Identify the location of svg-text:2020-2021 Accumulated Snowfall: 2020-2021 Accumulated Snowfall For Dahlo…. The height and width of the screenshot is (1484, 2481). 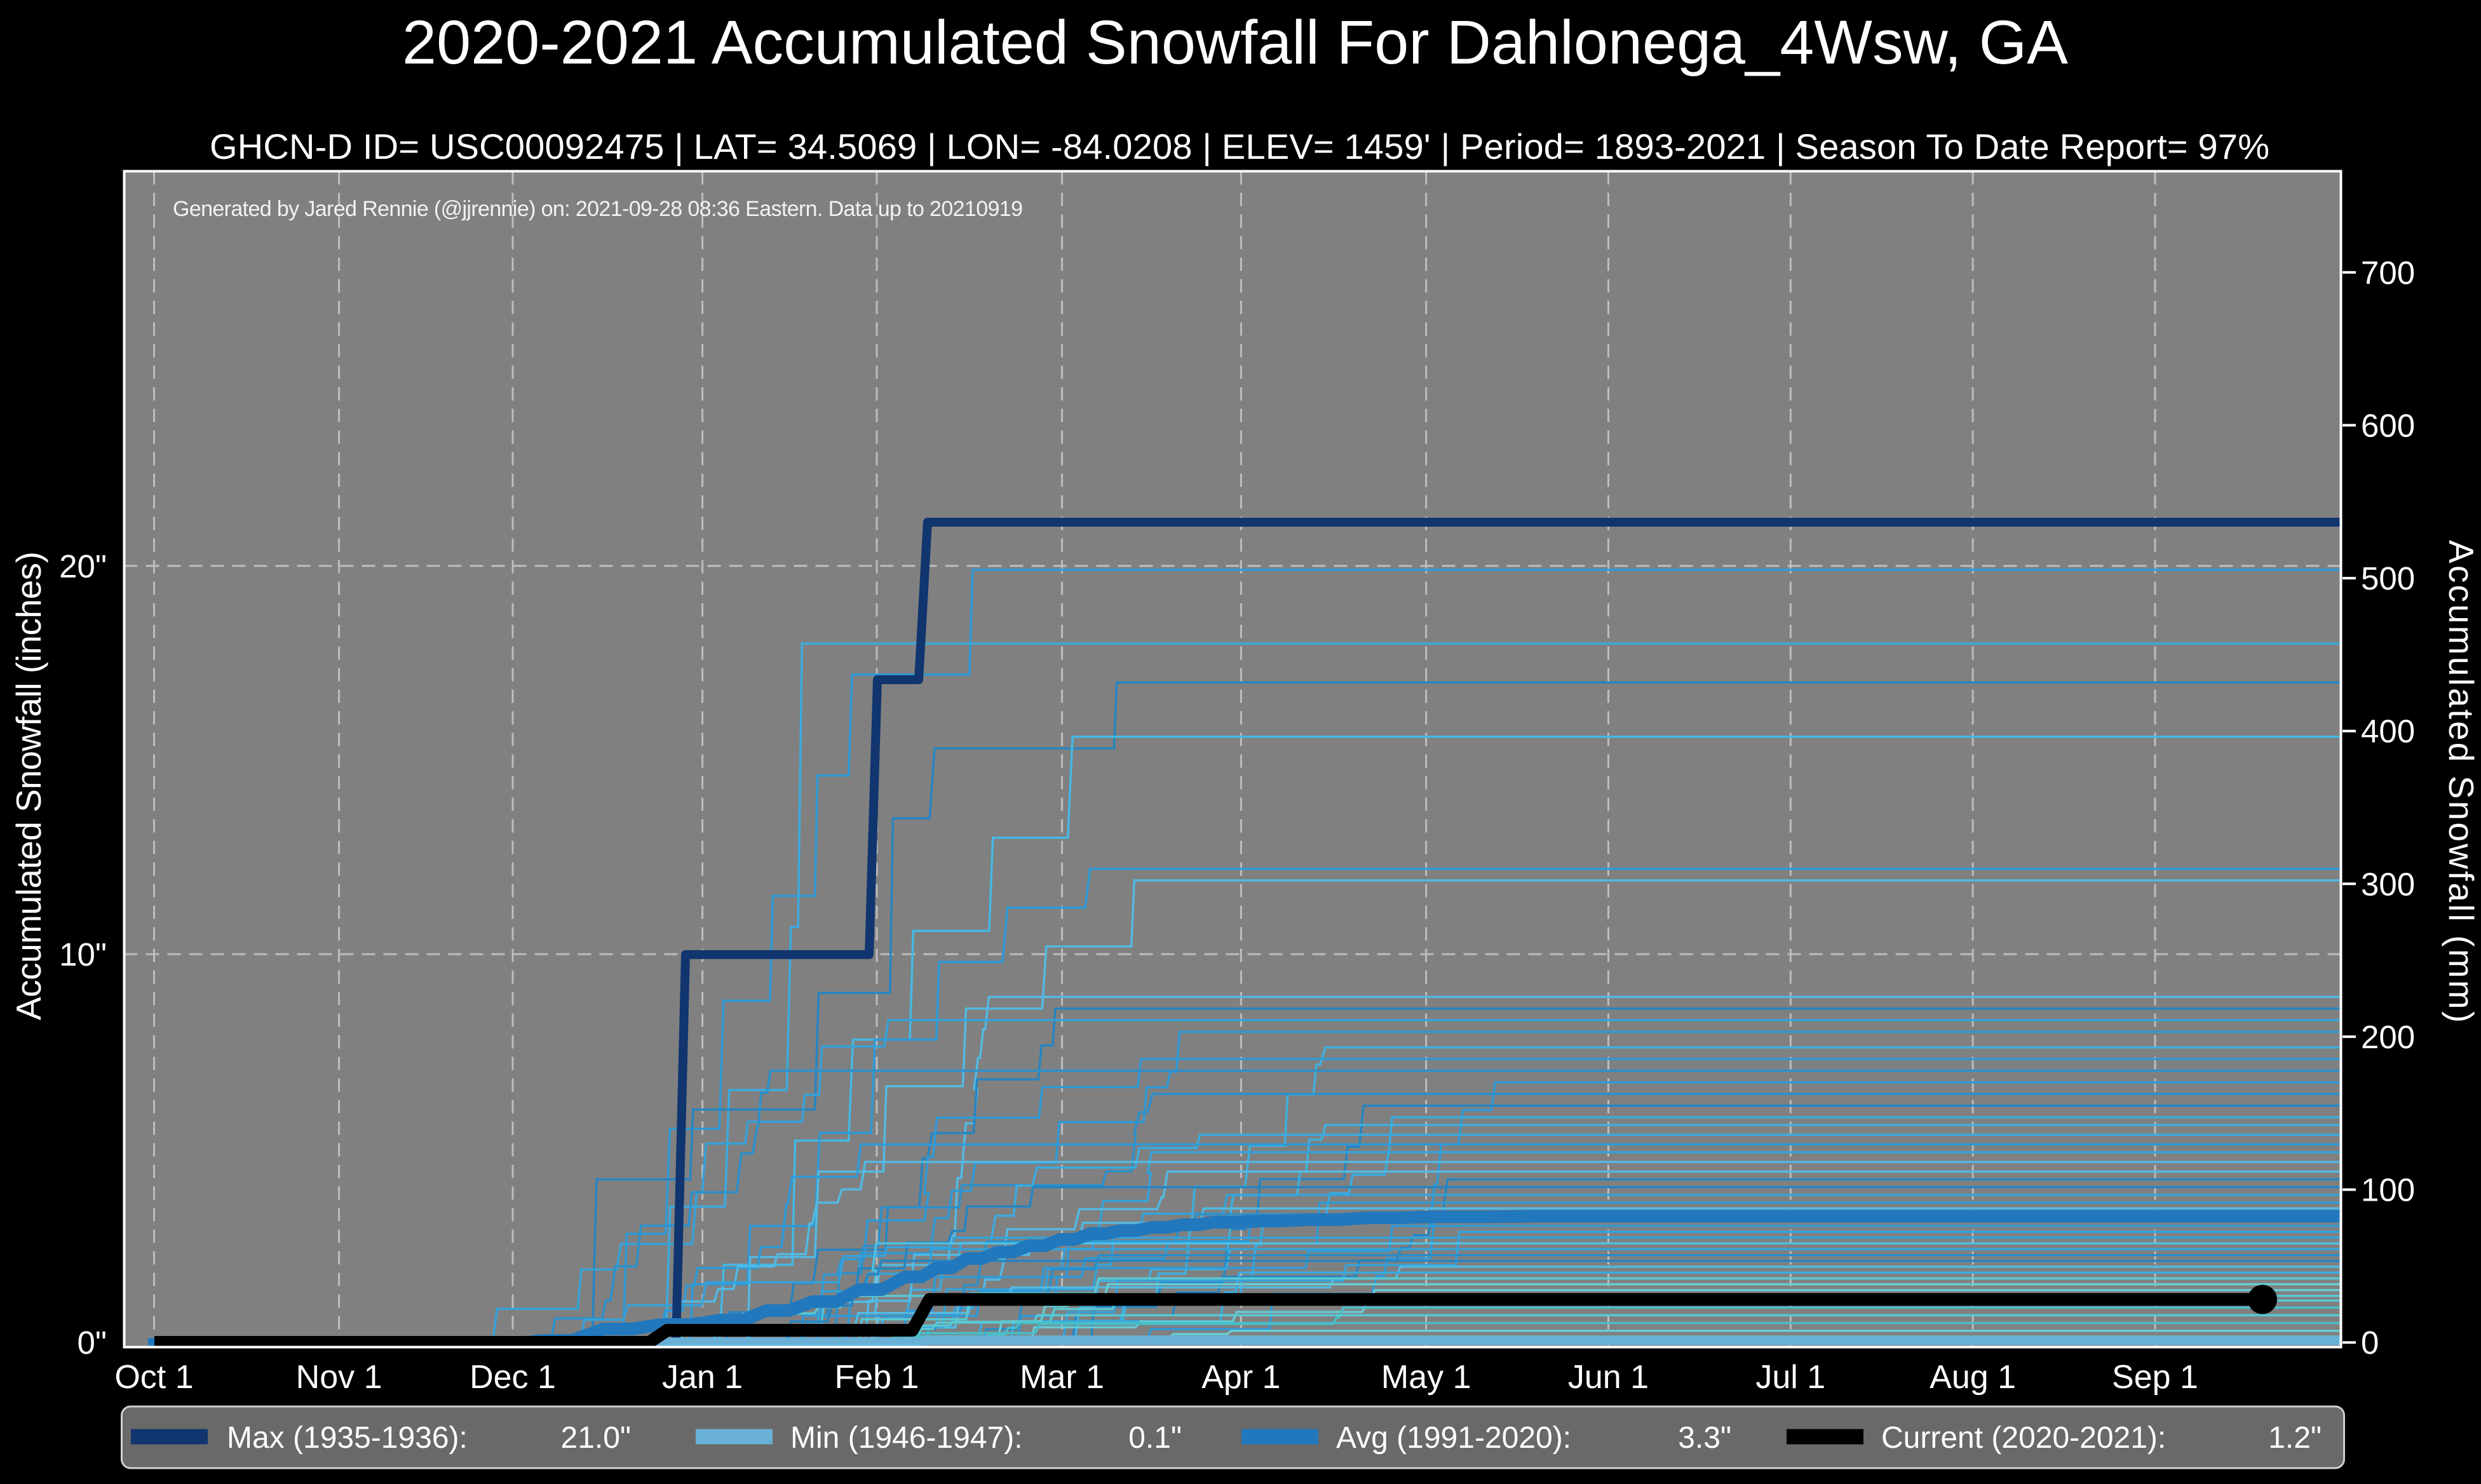
(1235, 42).